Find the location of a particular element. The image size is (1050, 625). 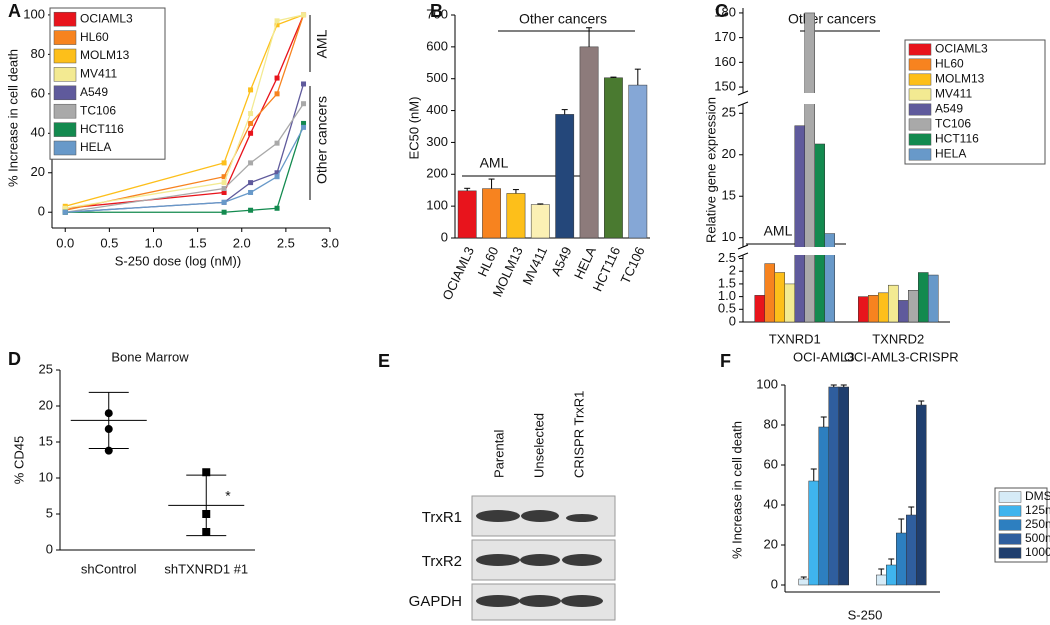

y-tick-label: 40 is located at coordinates (38, 132).